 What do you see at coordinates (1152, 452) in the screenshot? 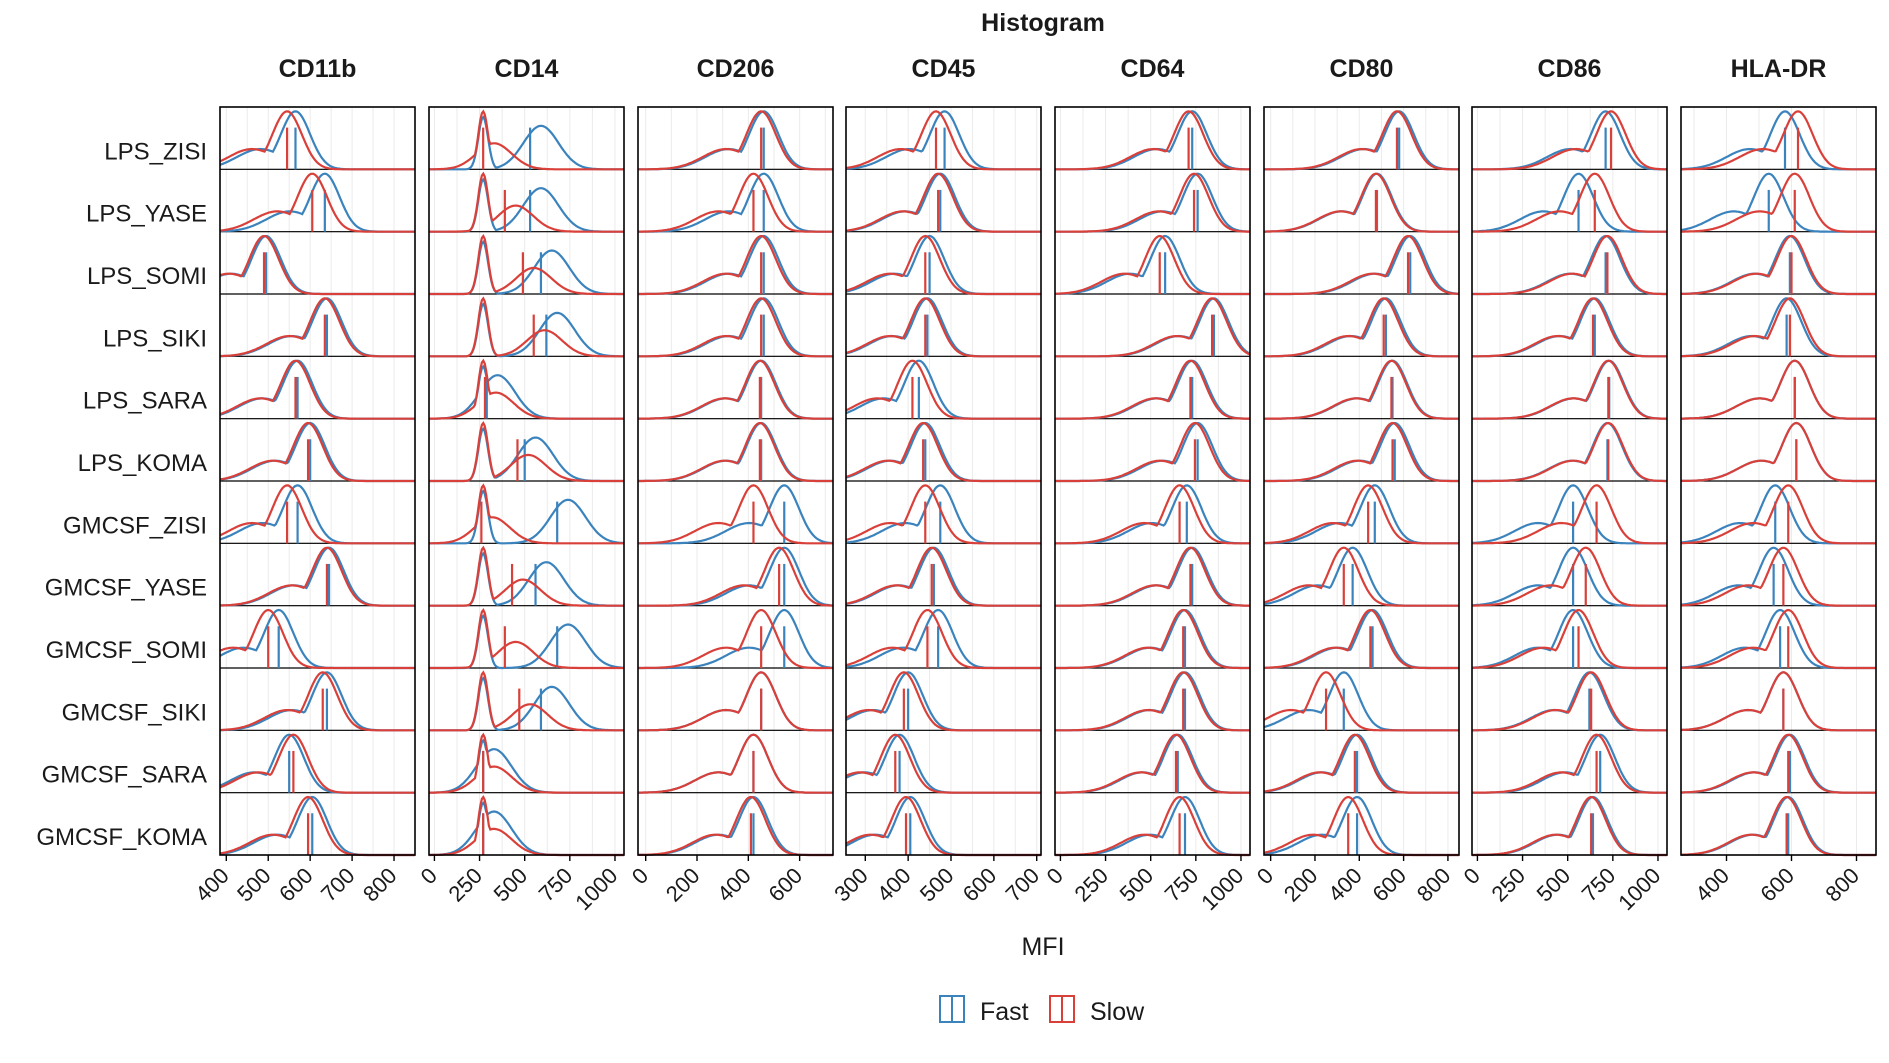
I see `density-fast-cd64-lps_koma` at bounding box center [1152, 452].